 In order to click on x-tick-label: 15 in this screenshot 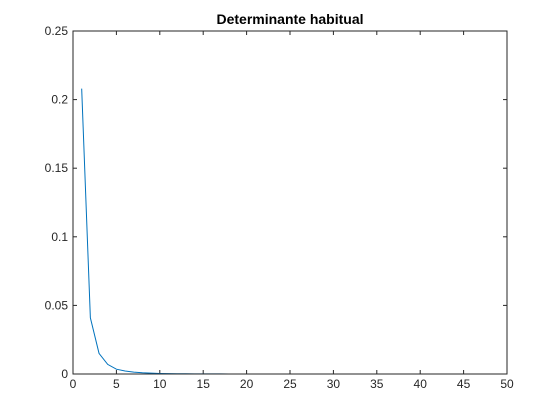, I will do `click(204, 384)`.